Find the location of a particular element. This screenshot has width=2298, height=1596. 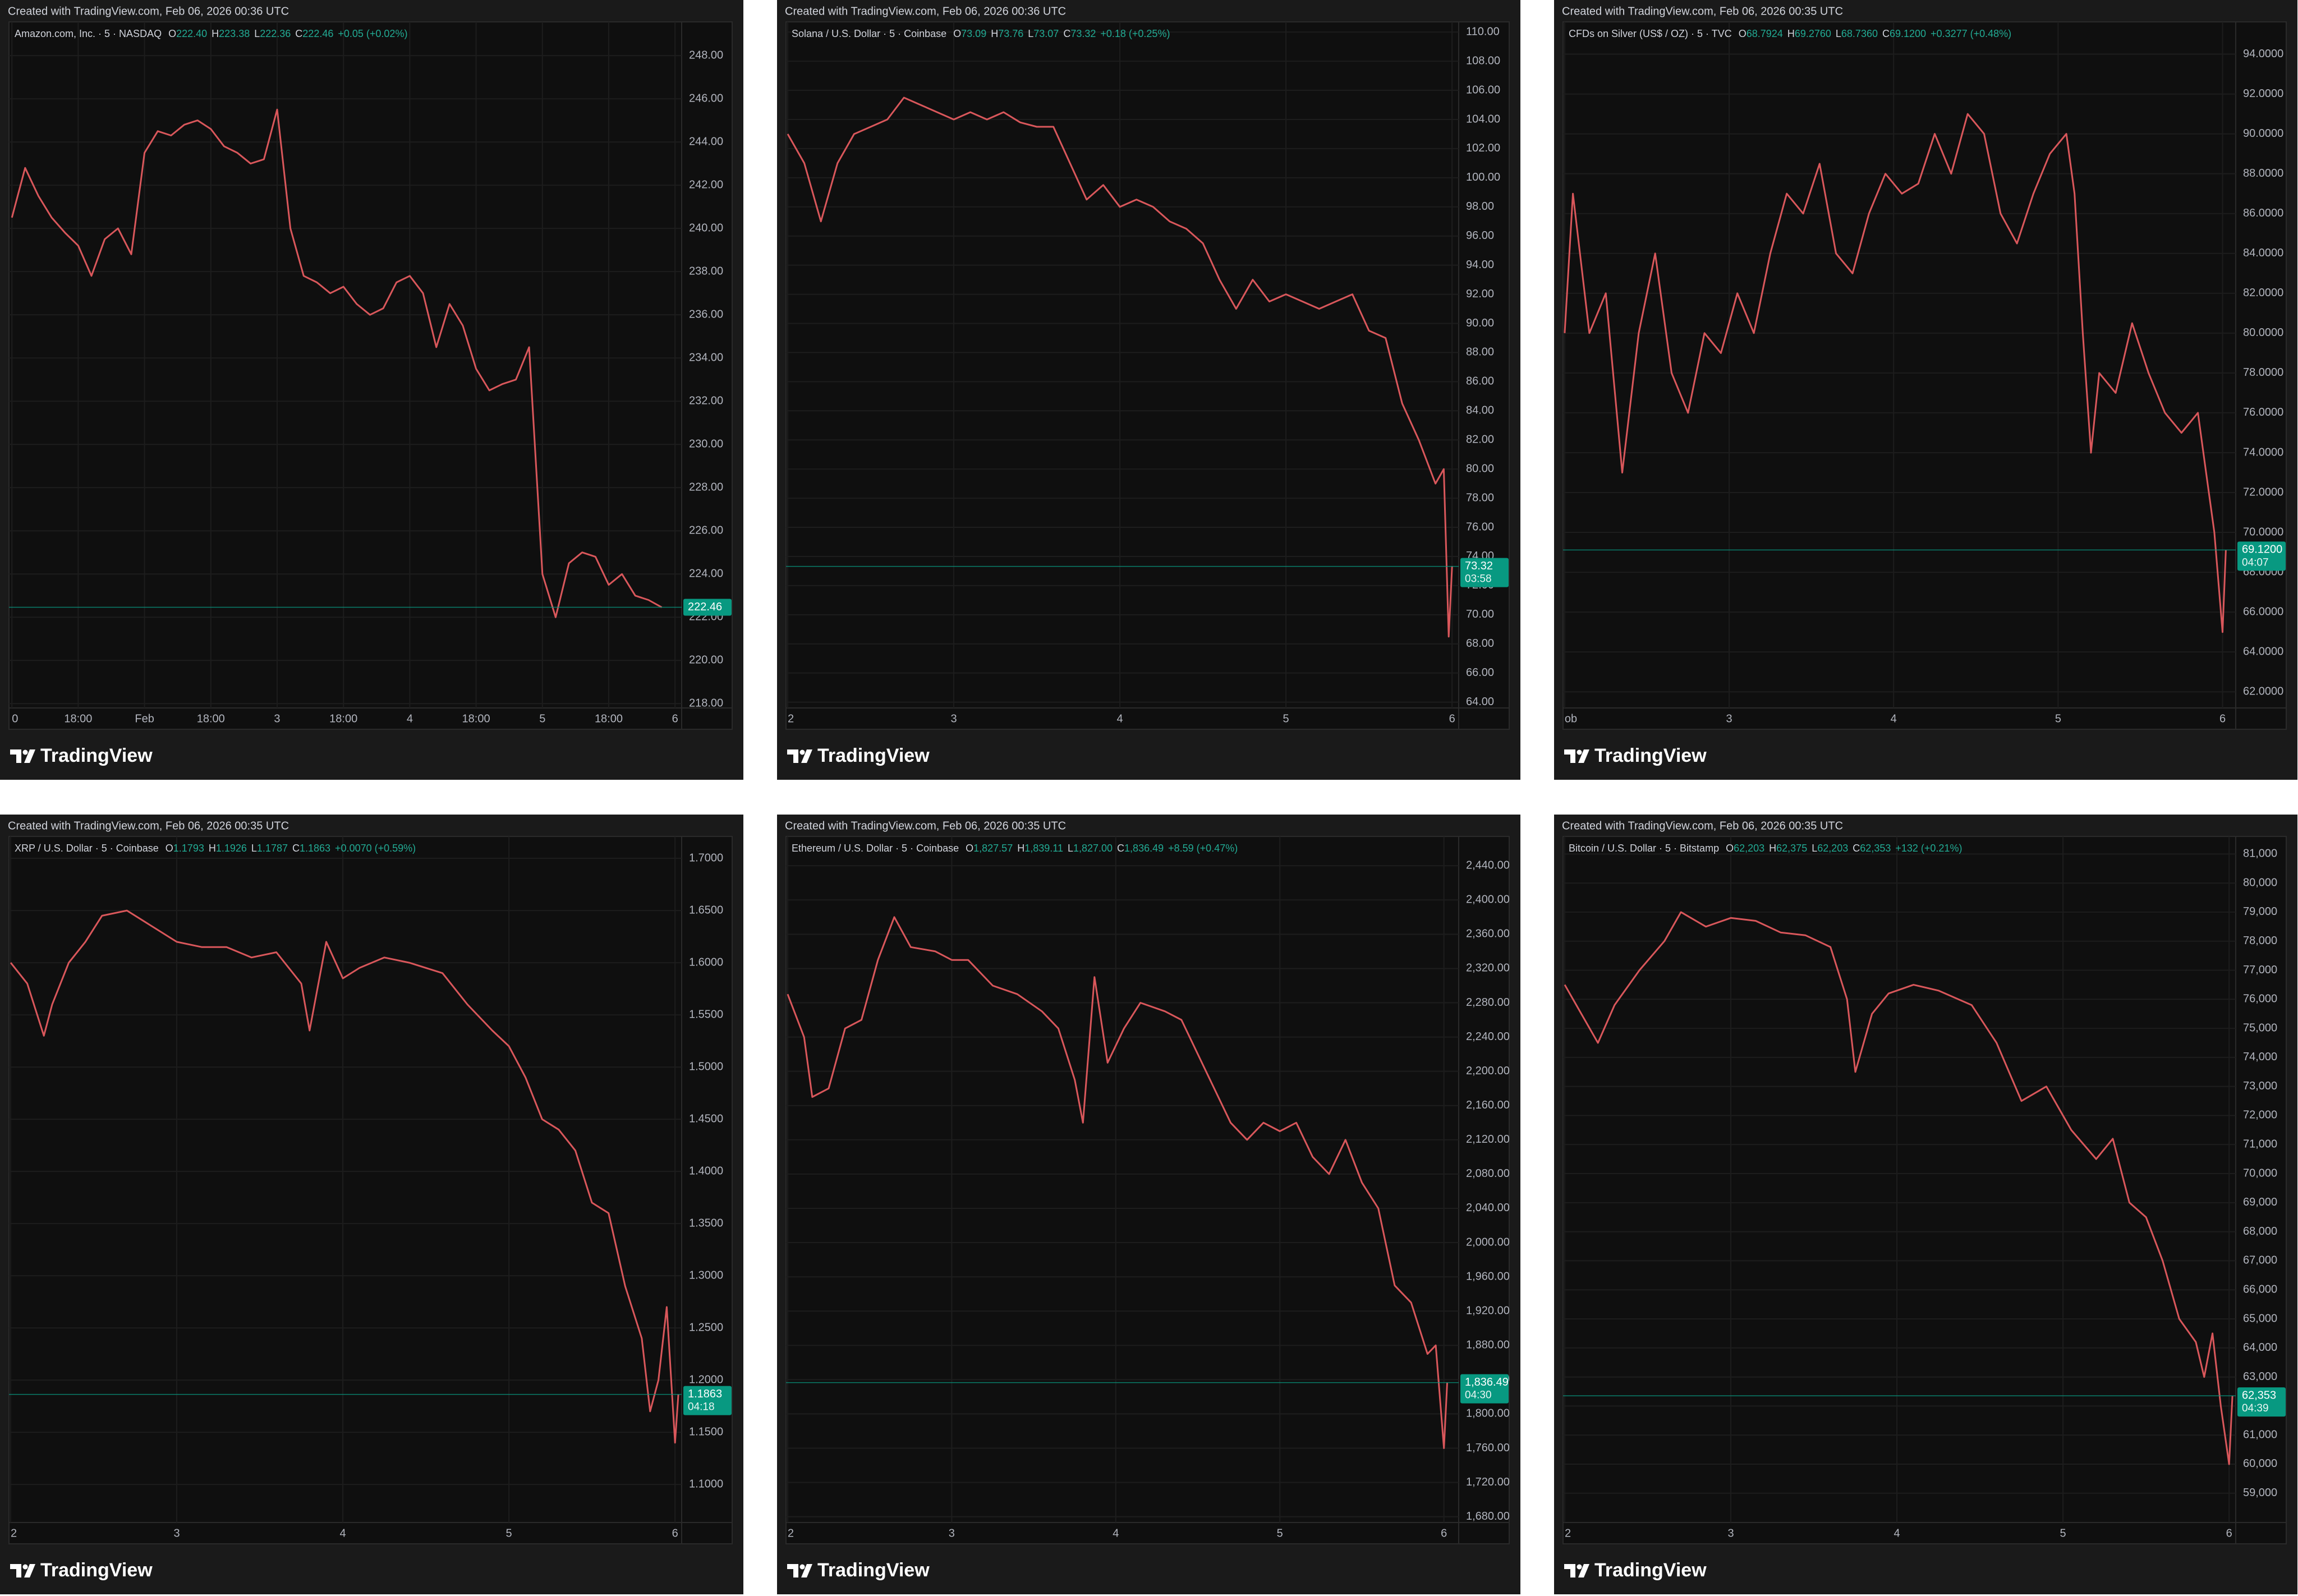

y-tick-label: 246.00 is located at coordinates (706, 98).